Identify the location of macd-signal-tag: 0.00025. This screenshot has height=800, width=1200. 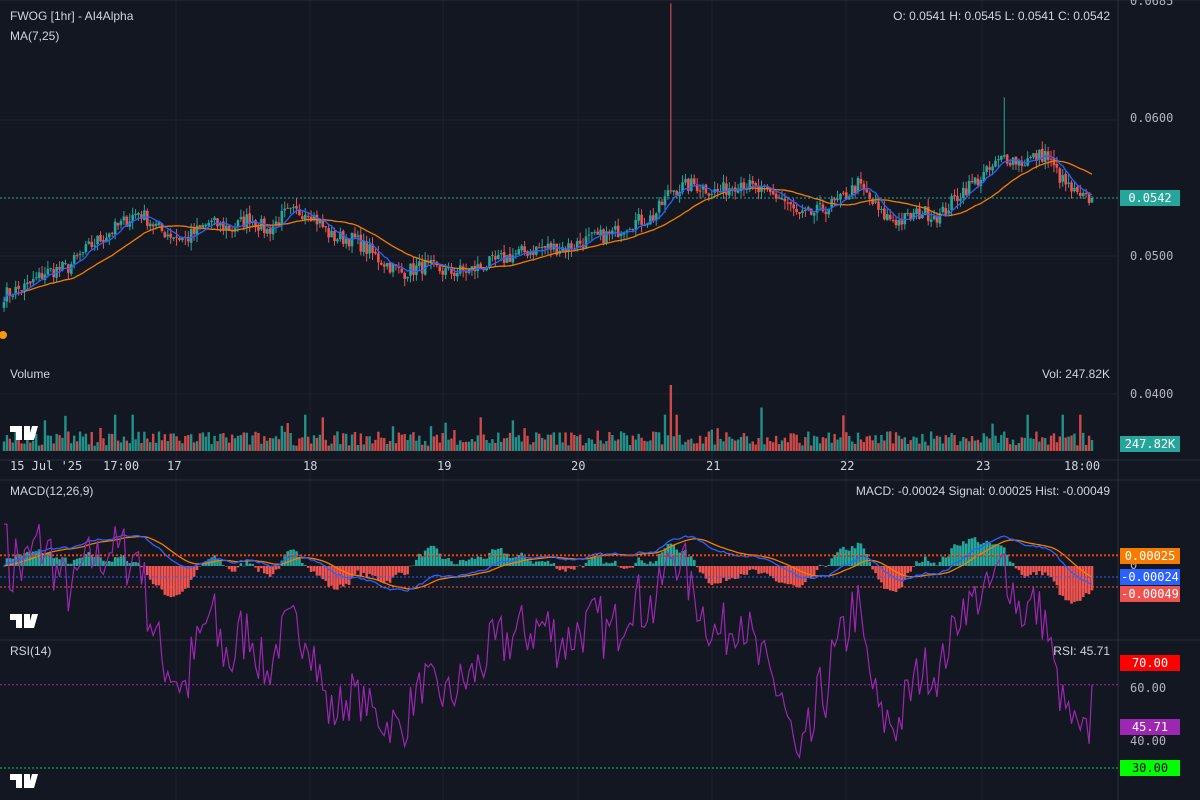
(1150, 556).